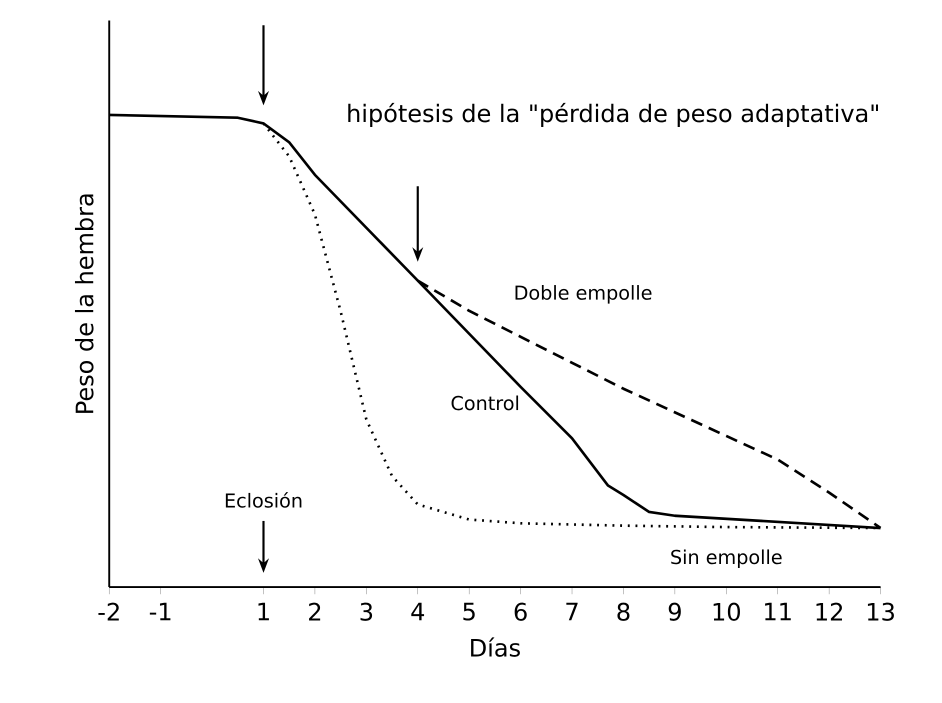 This screenshot has height=703, width=942. I want to click on x-axis-title: Días, so click(495, 647).